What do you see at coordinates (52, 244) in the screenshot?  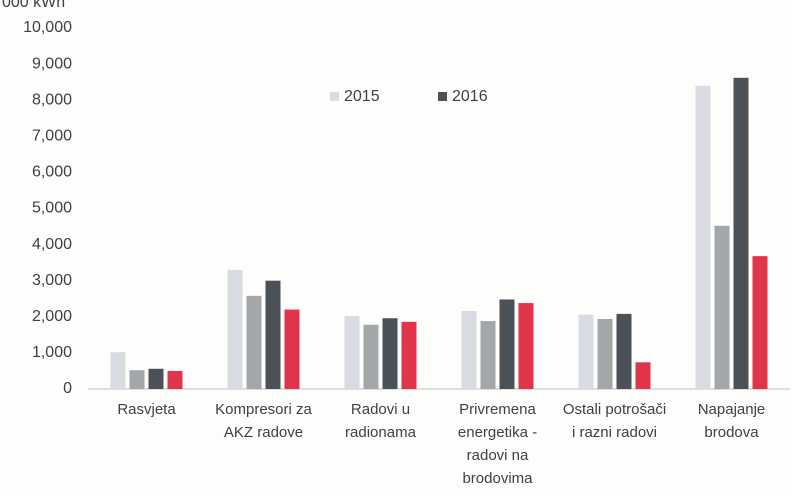 I see `y-tick-label: 4,000` at bounding box center [52, 244].